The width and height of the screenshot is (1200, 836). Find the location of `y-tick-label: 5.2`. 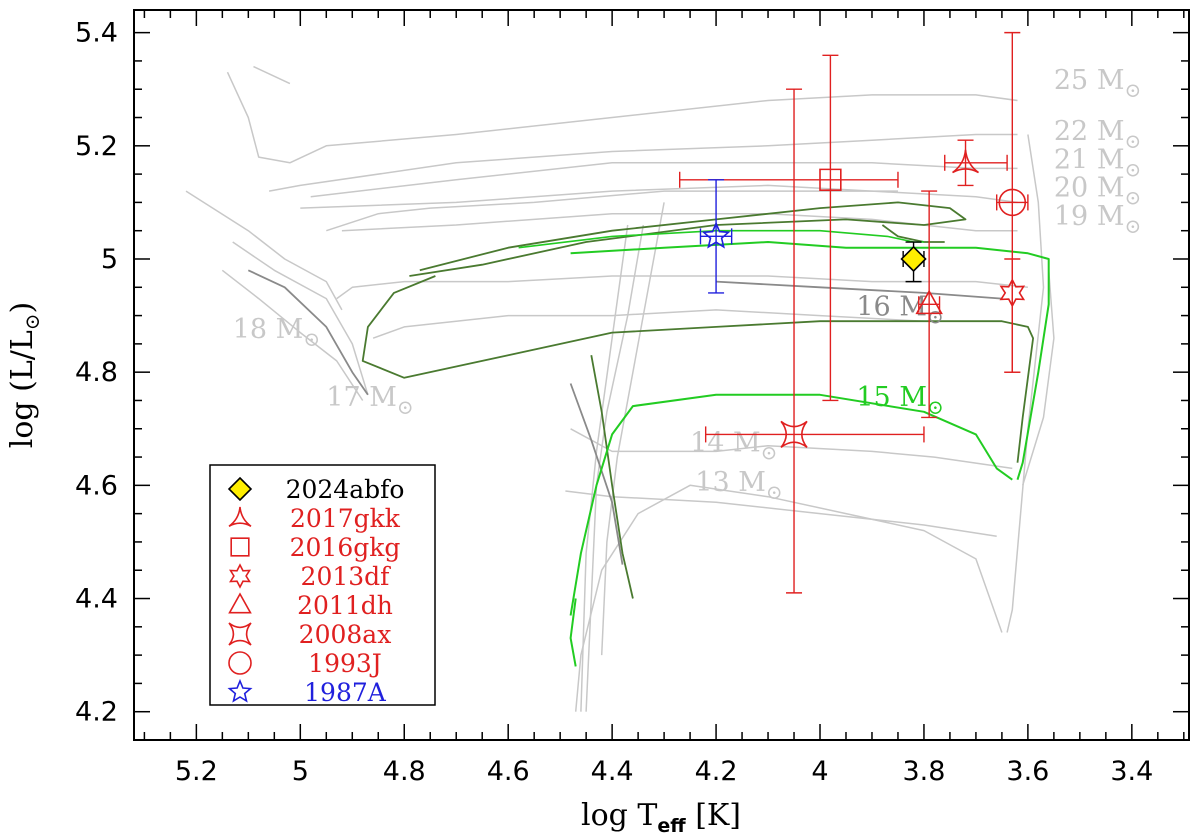

y-tick-label: 5.2 is located at coordinates (96, 146).